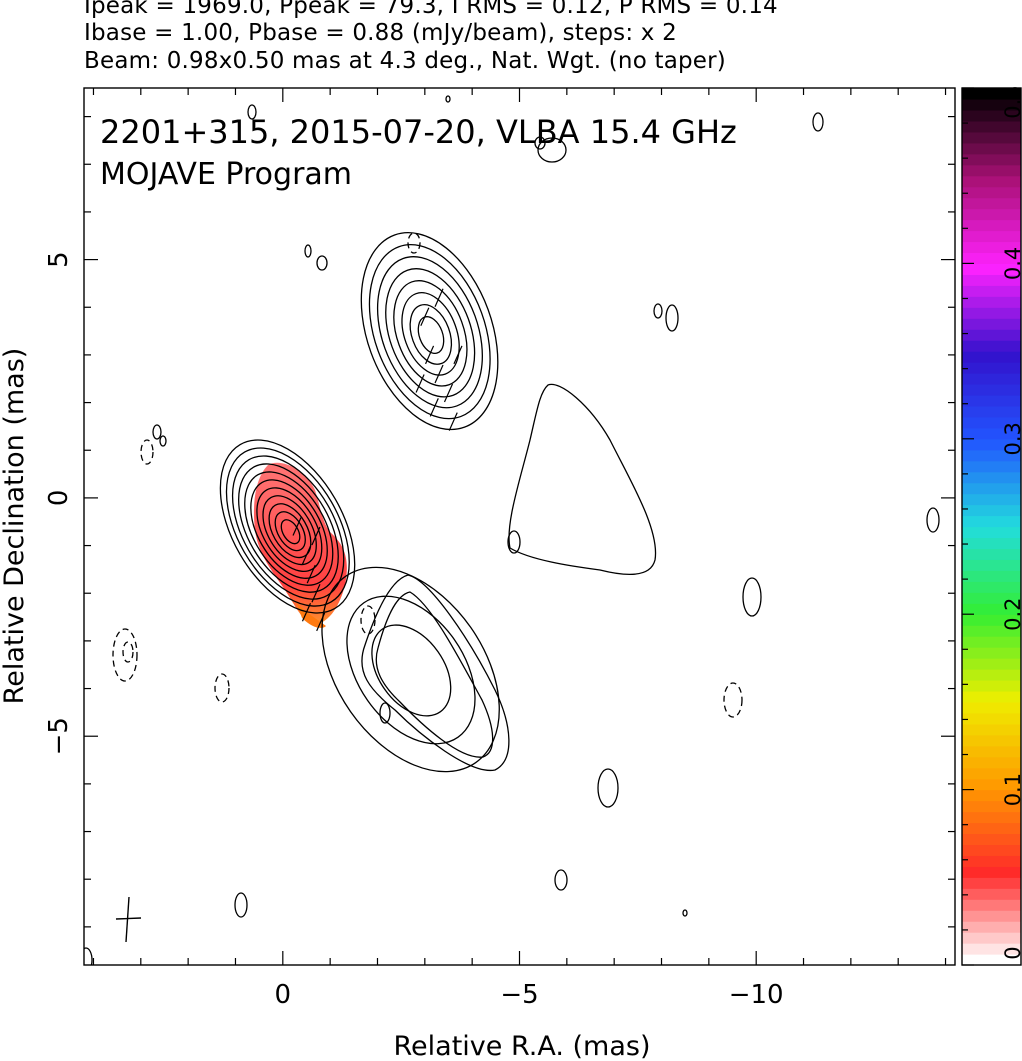 This screenshot has height=1061, width=1022. I want to click on y-tick-label: 0, so click(59, 498).